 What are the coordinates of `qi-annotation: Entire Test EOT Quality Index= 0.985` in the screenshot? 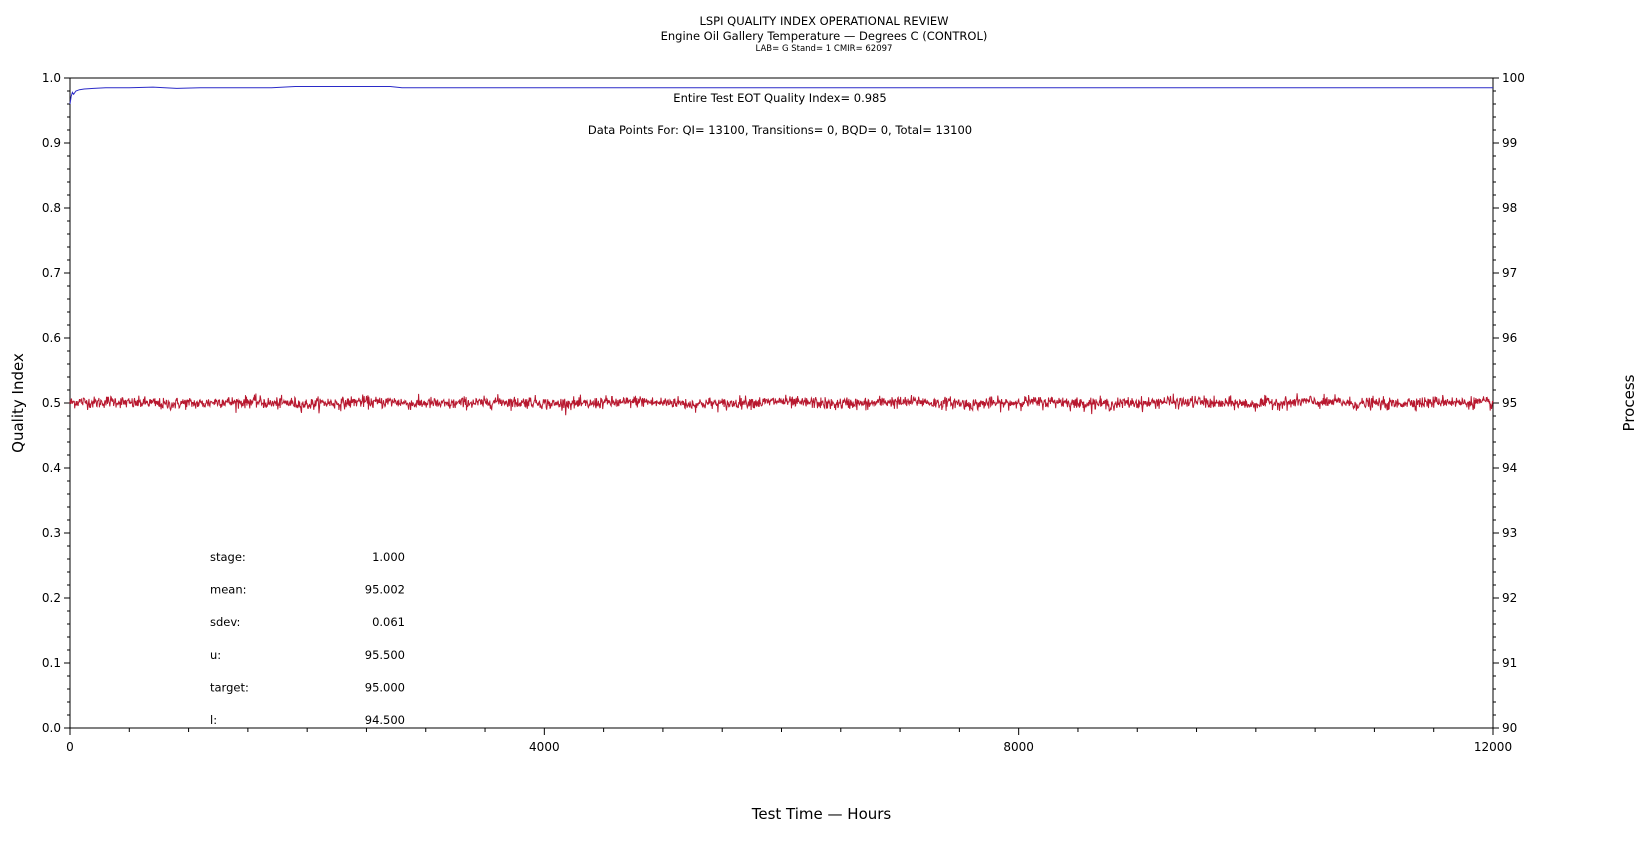 It's located at (779, 98).